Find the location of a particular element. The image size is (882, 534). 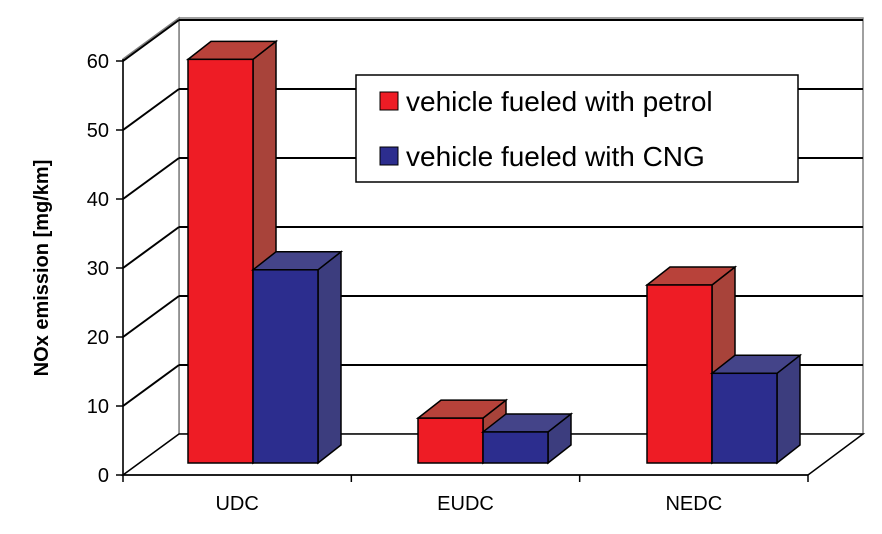

y-tick-label: 0 is located at coordinates (103, 476).